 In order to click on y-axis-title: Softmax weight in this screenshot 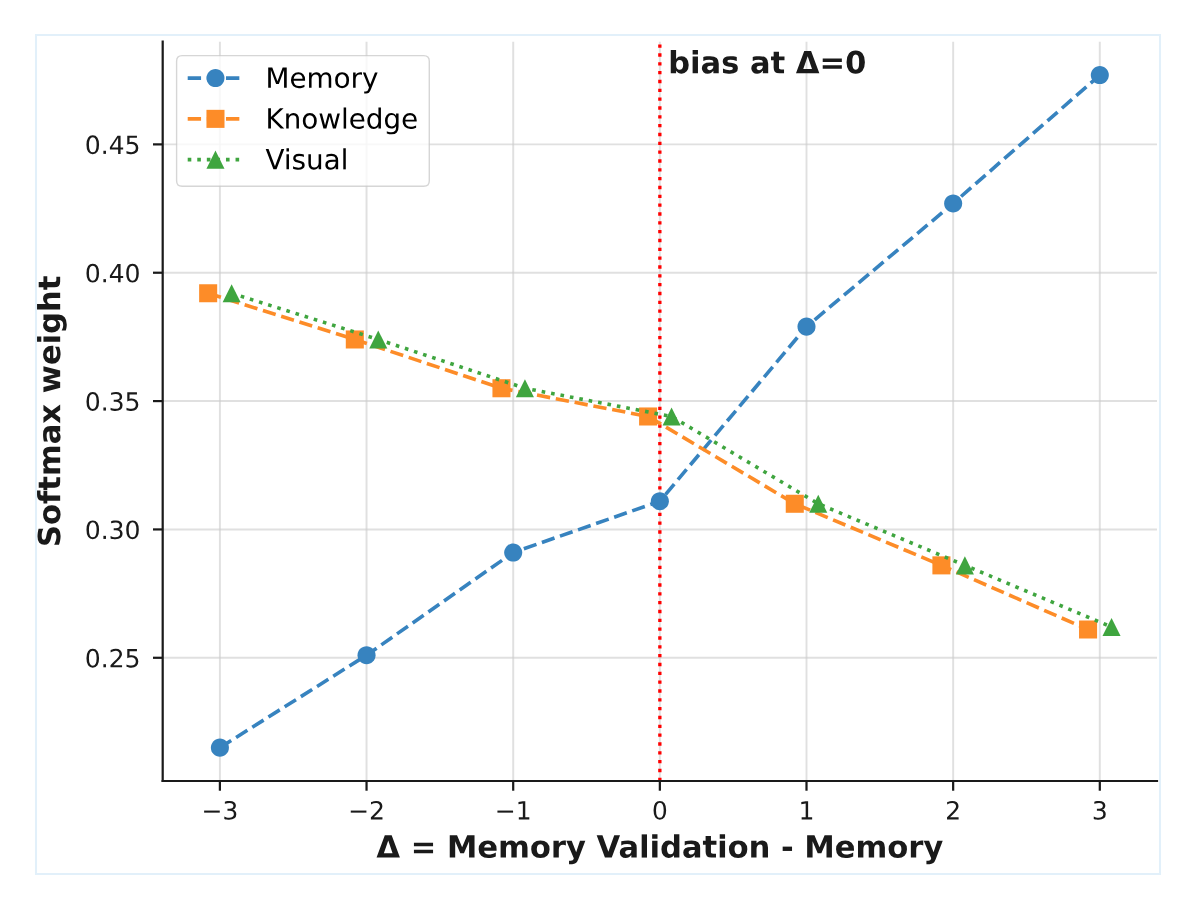, I will do `click(51, 410)`.